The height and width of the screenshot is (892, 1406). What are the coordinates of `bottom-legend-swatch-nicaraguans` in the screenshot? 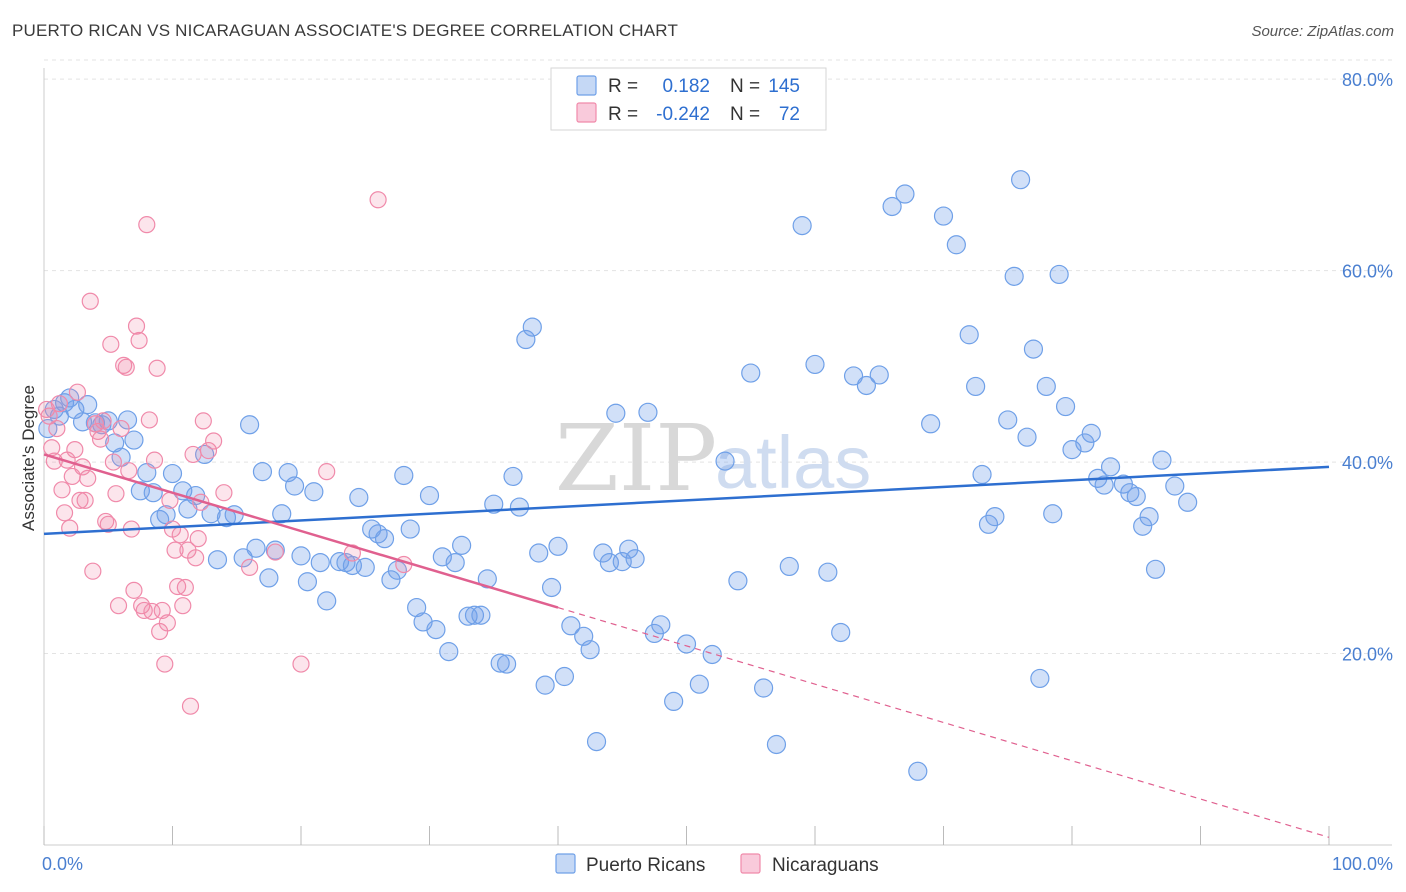 It's located at (750, 863).